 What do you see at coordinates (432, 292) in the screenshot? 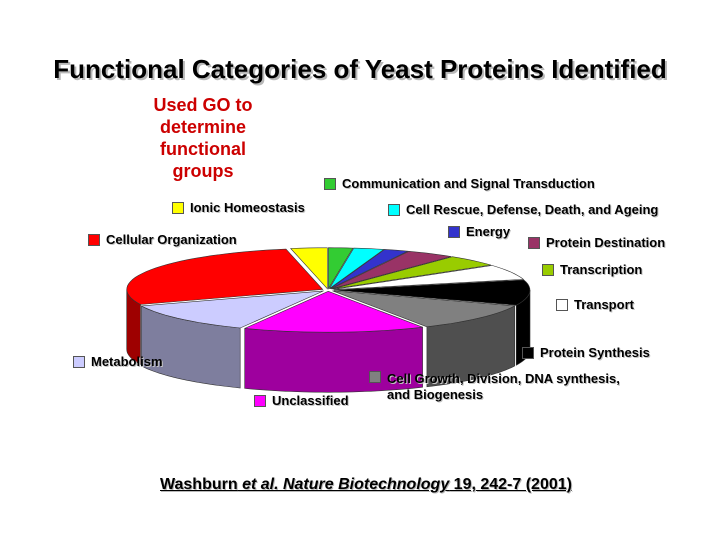
I see `pie-slice-protein-synthesis` at bounding box center [432, 292].